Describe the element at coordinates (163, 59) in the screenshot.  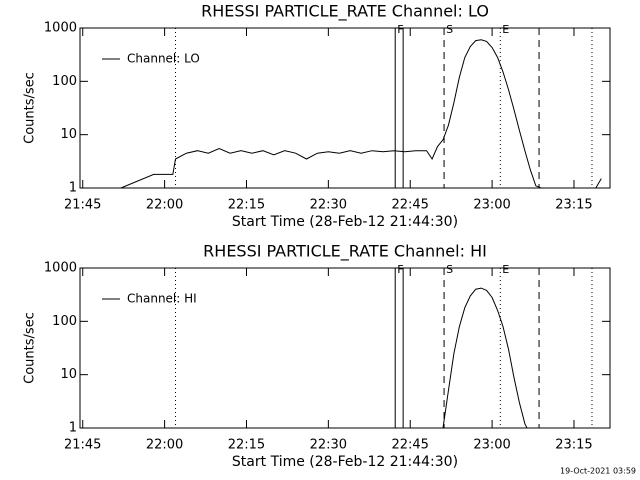
I see `legend-label: Channel: LO` at that location.